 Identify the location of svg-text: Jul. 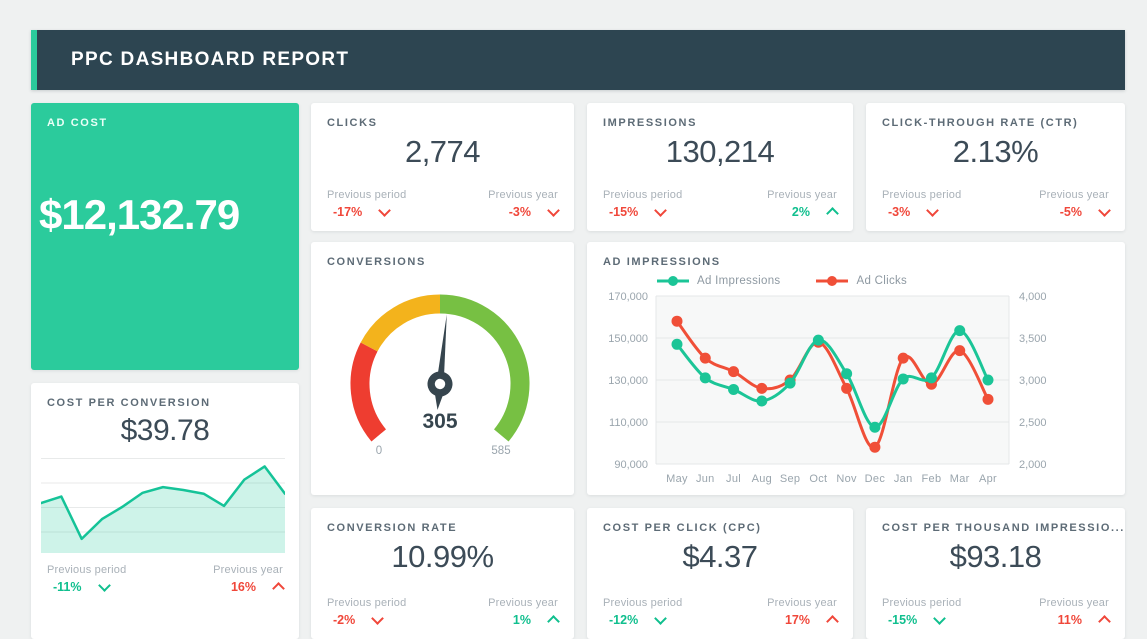
(733, 479).